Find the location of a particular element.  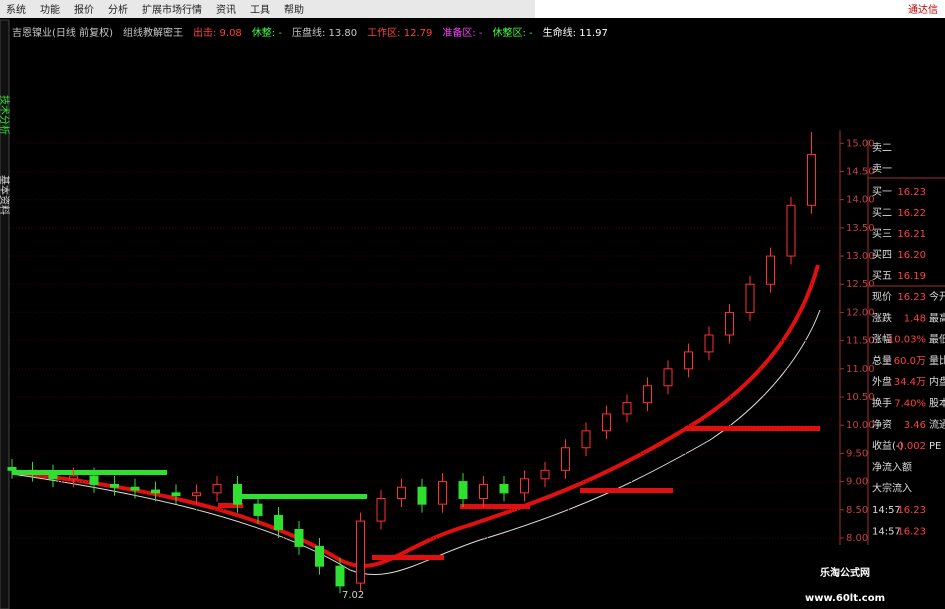

quote-label2: 量比 is located at coordinates (937, 361).